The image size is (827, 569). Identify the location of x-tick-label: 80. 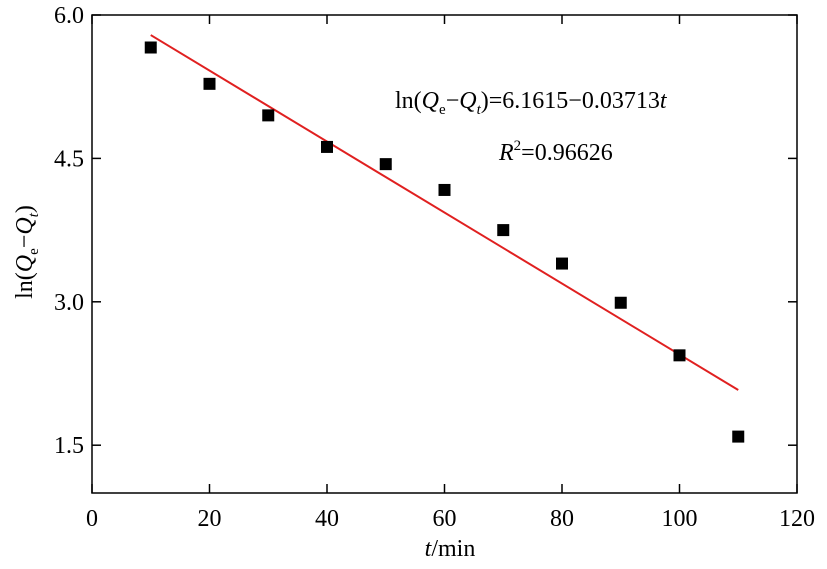
(562, 519).